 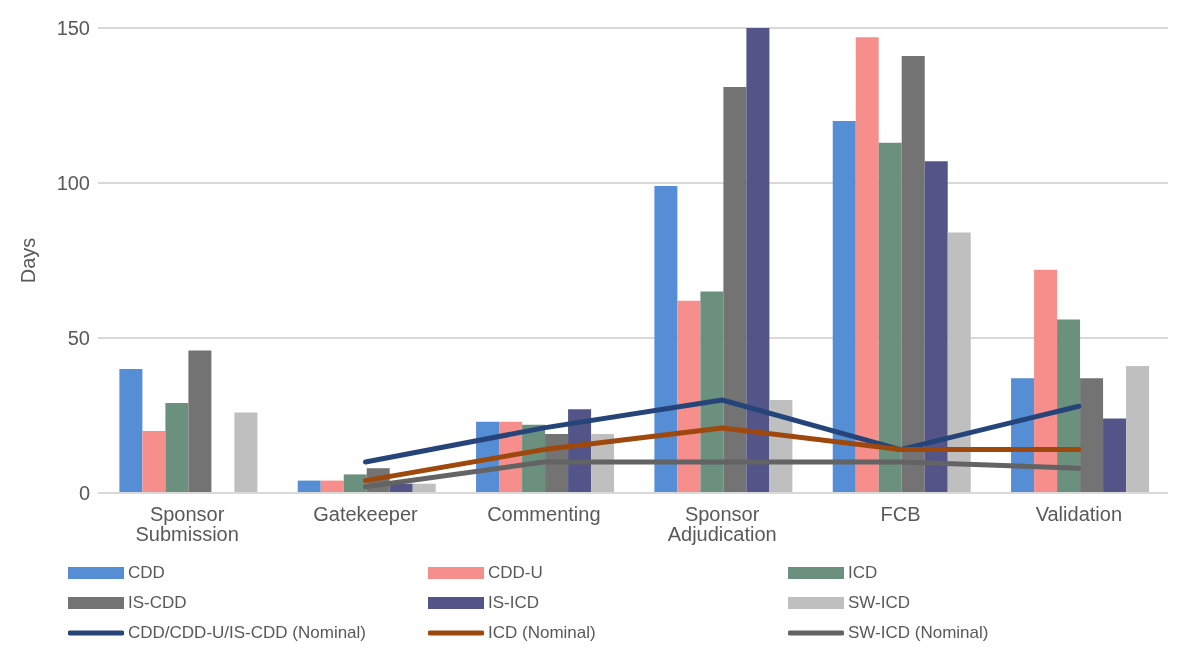 I want to click on legend-label: ICD, so click(x=863, y=573).